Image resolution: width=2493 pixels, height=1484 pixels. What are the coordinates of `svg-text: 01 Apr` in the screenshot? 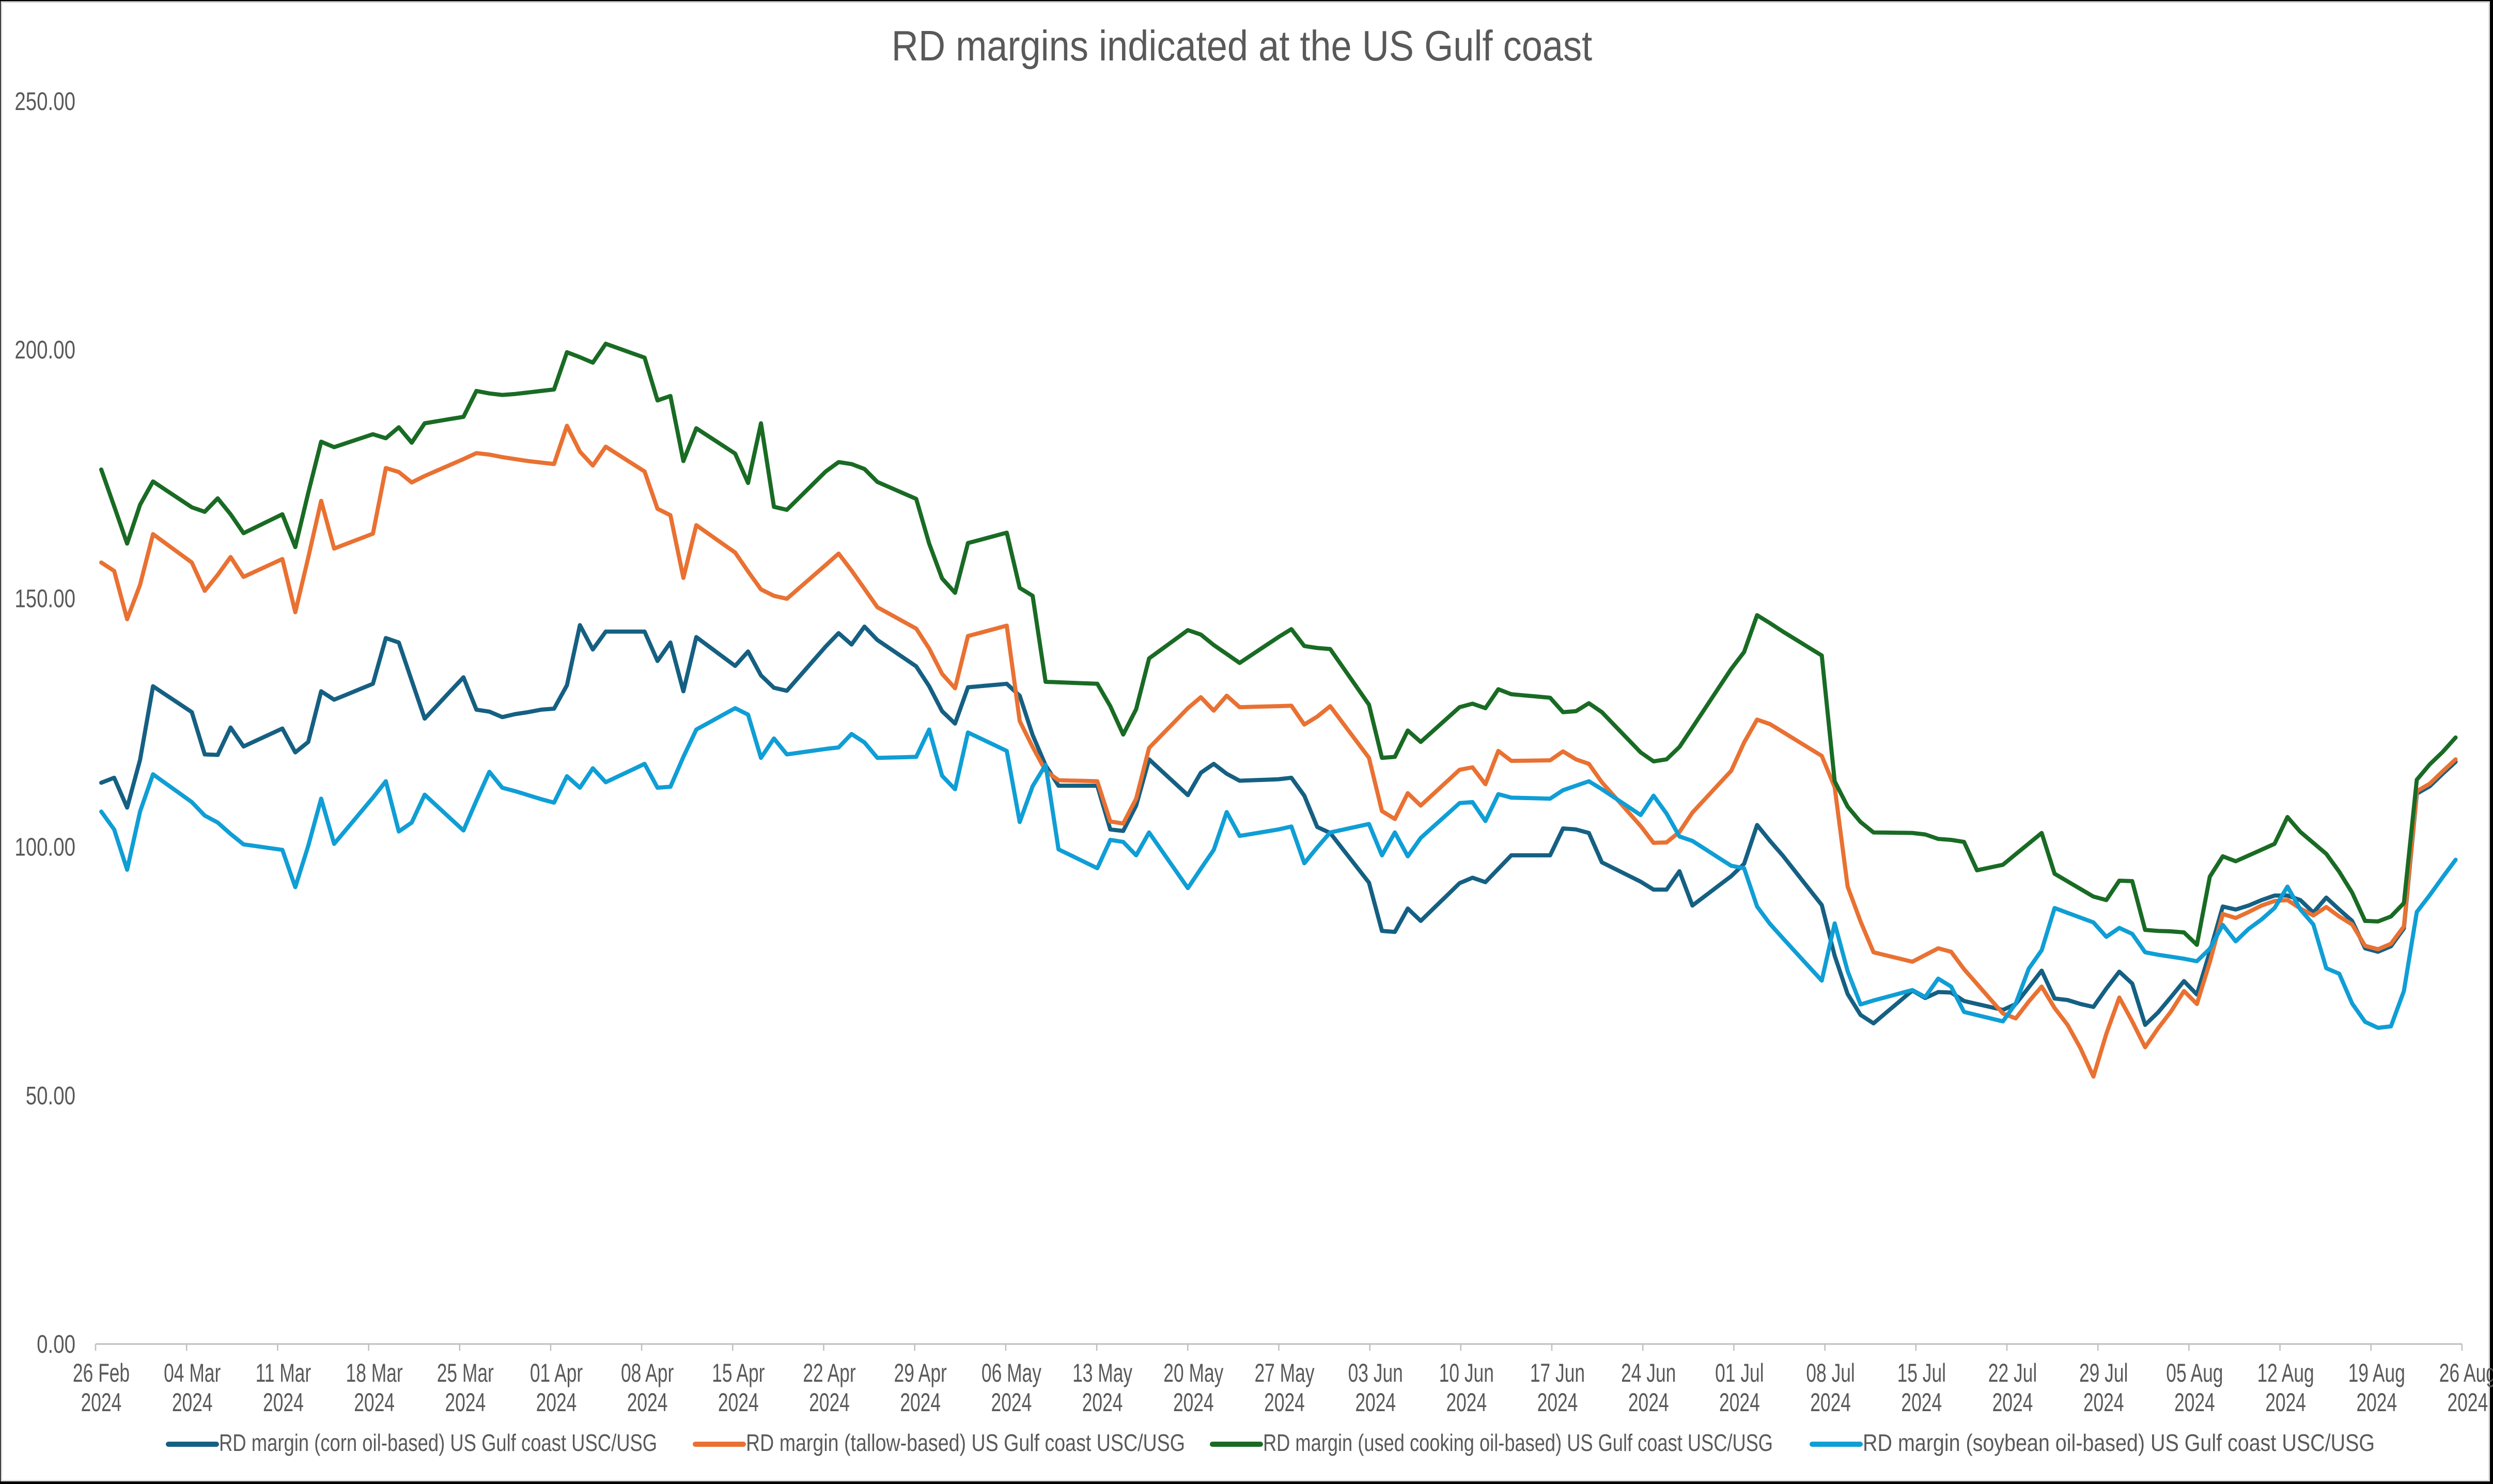 It's located at (556, 1373).